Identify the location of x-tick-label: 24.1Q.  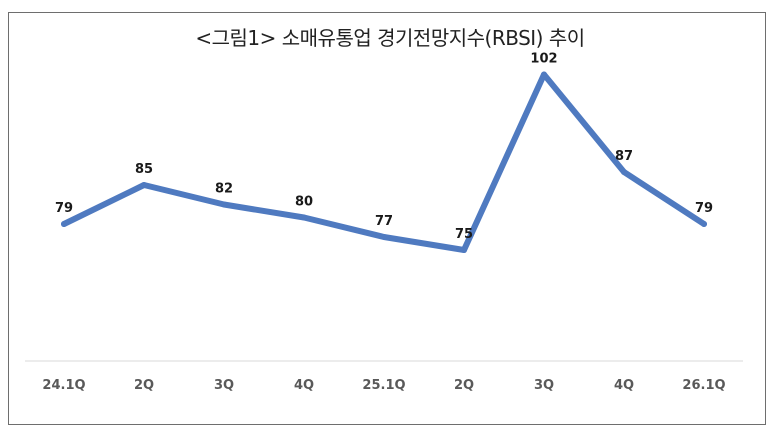
(63, 385).